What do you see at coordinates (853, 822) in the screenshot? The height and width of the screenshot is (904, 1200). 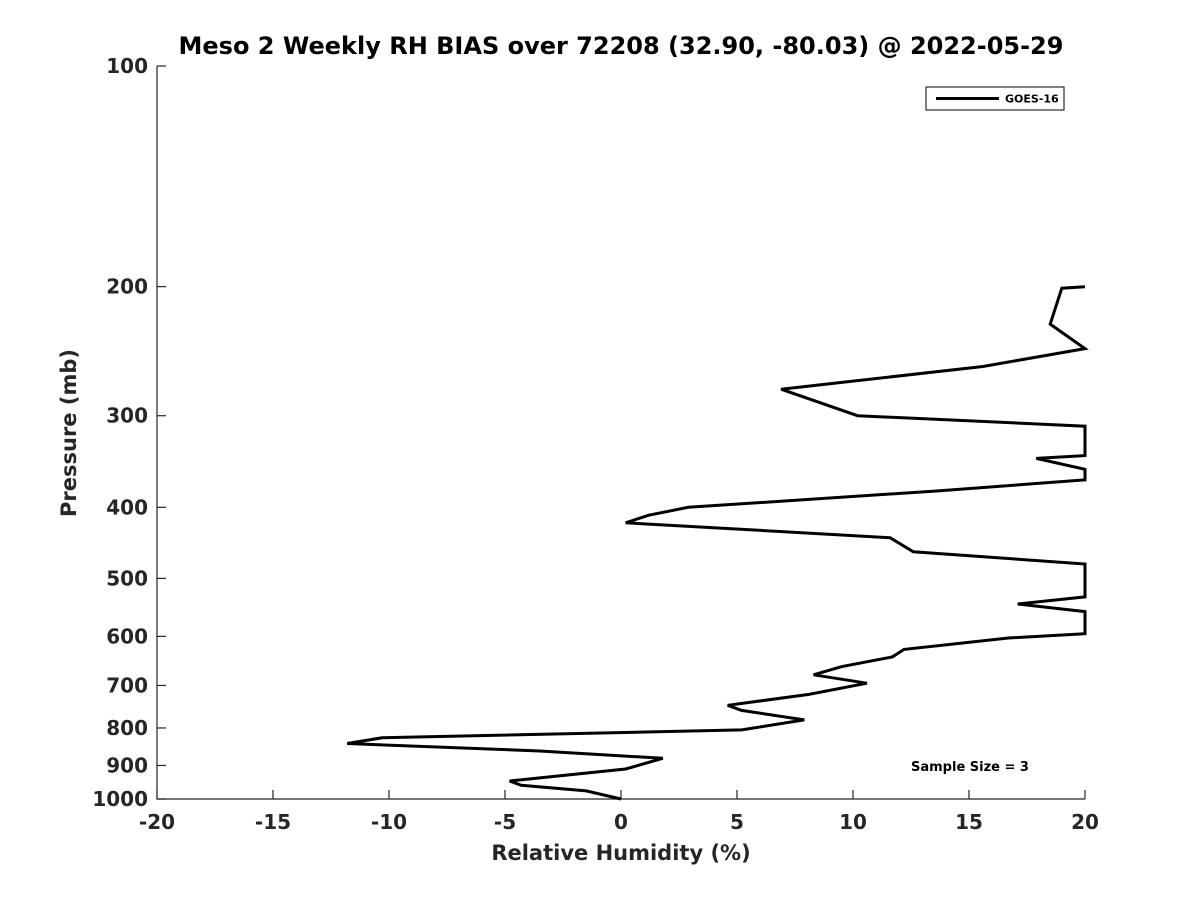 I see `x-tick-label: 10` at bounding box center [853, 822].